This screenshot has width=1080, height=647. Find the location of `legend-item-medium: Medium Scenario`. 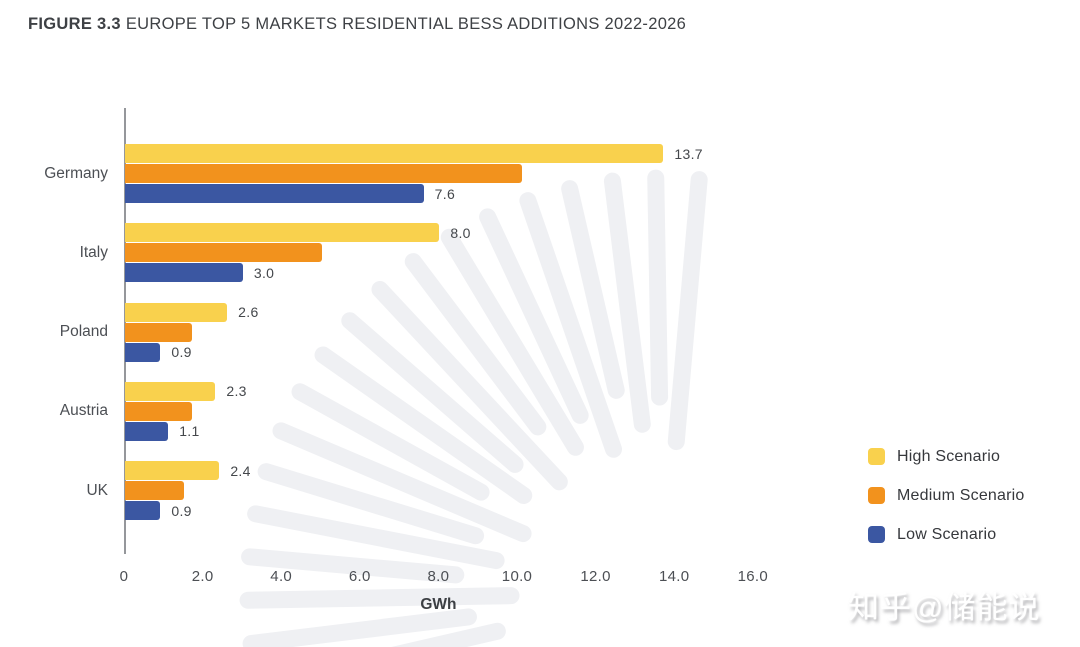

legend-item-medium: Medium Scenario is located at coordinates (946, 495).